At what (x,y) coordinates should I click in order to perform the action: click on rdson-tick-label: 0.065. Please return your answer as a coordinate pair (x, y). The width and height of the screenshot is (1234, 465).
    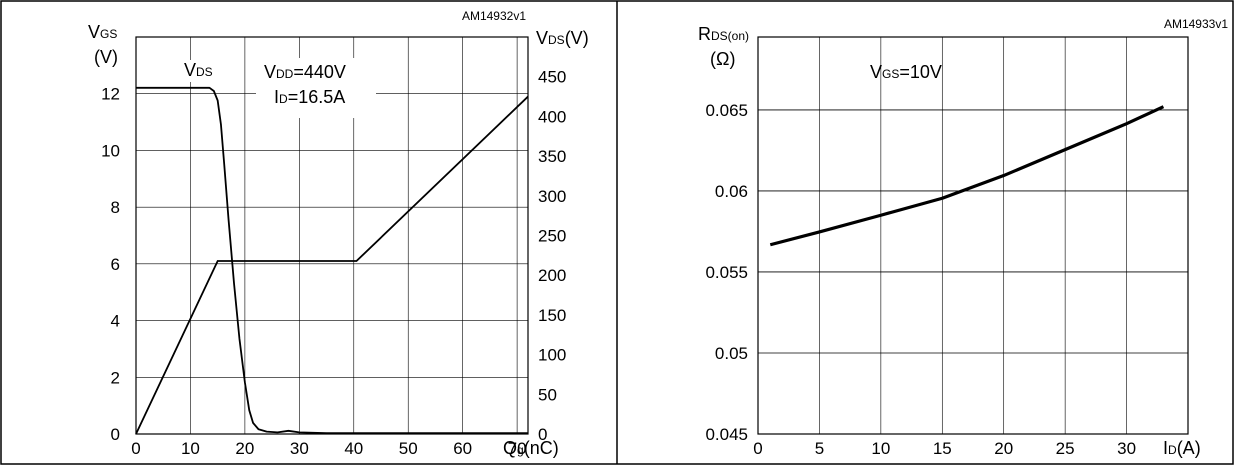
    Looking at the image, I should click on (726, 110).